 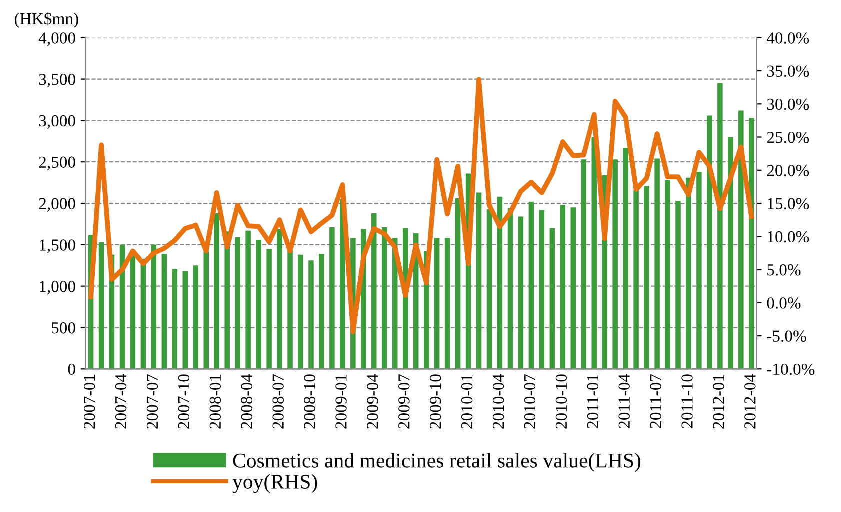 What do you see at coordinates (593, 401) in the screenshot?
I see `x-tick-label: 2011-01` at bounding box center [593, 401].